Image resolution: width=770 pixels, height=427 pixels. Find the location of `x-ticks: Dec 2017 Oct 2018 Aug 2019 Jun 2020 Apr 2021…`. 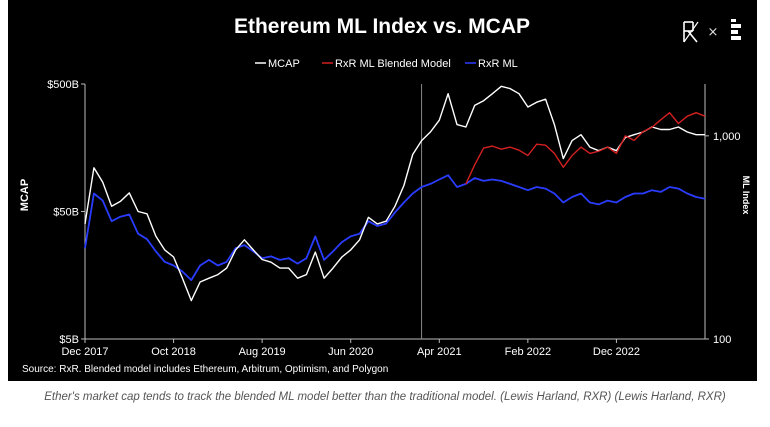

x-ticks: Dec 2017 Oct 2018 Aug 2019 Jun 2020 Apr 2021… is located at coordinates (350, 348).